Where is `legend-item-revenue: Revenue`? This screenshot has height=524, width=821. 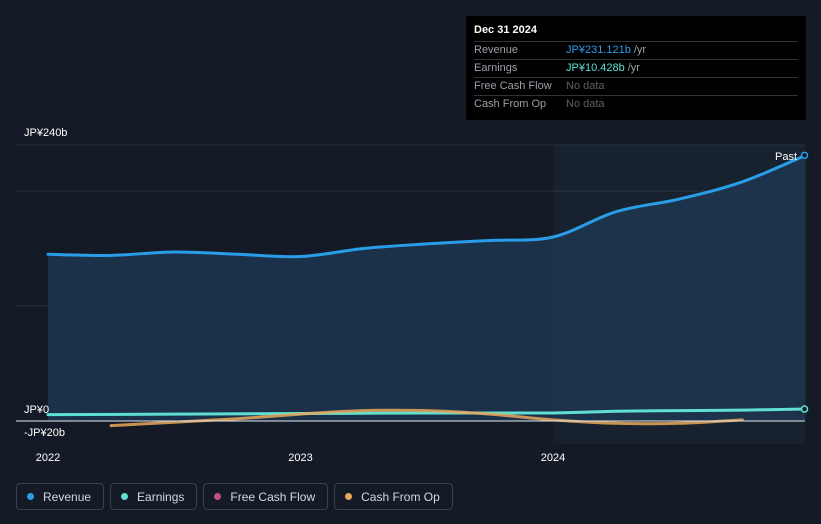
legend-item-revenue: Revenue is located at coordinates (60, 496).